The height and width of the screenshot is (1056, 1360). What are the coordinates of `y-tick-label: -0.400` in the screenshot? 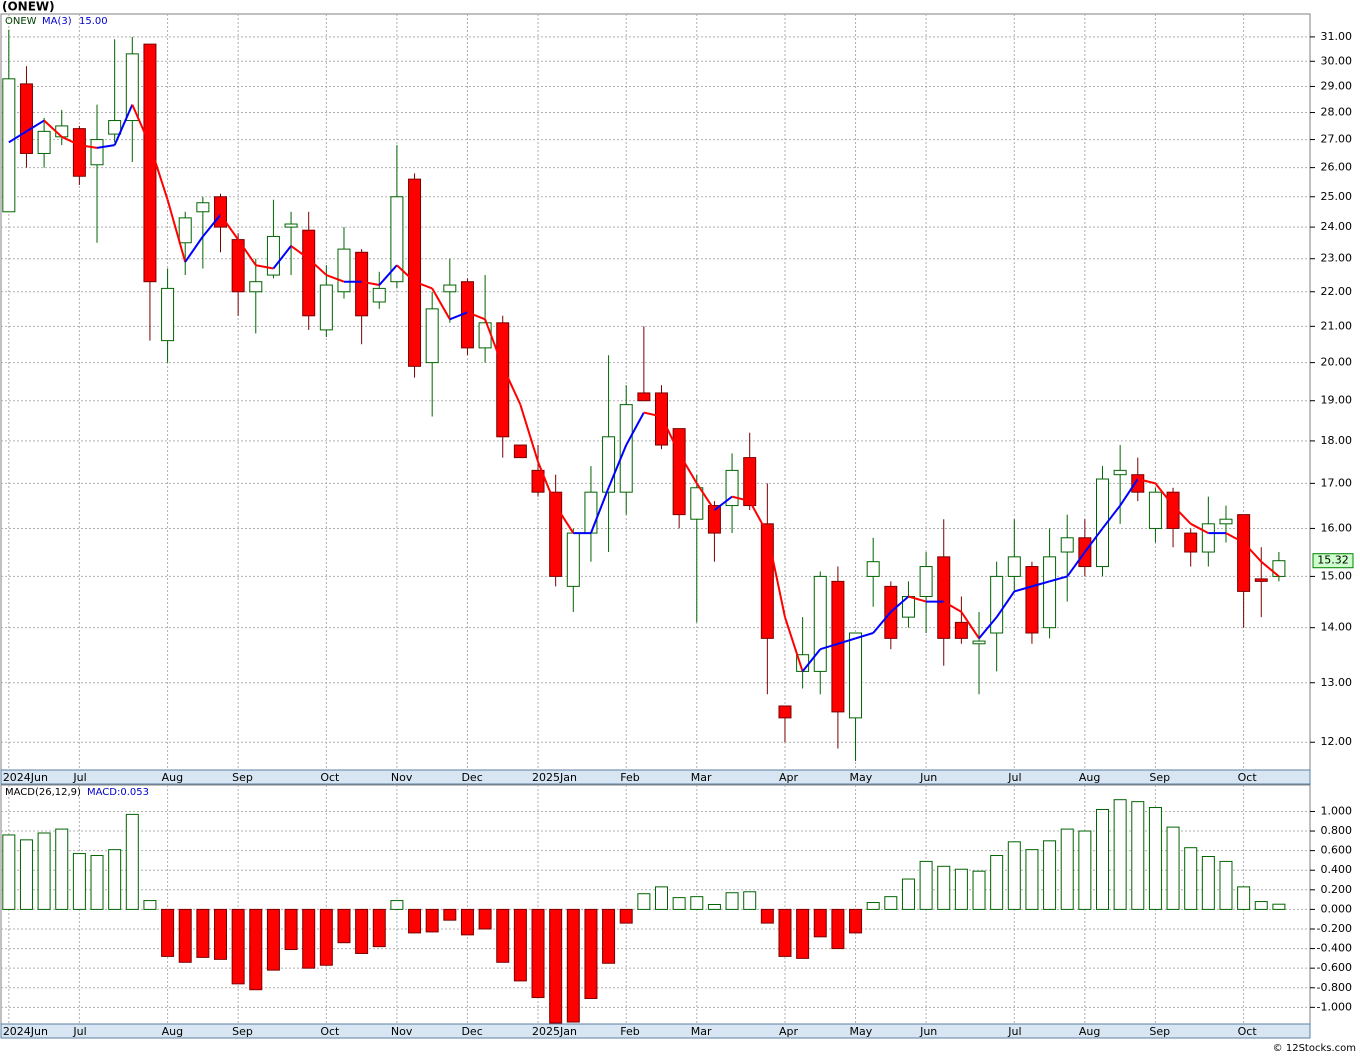 It's located at (1334, 948).